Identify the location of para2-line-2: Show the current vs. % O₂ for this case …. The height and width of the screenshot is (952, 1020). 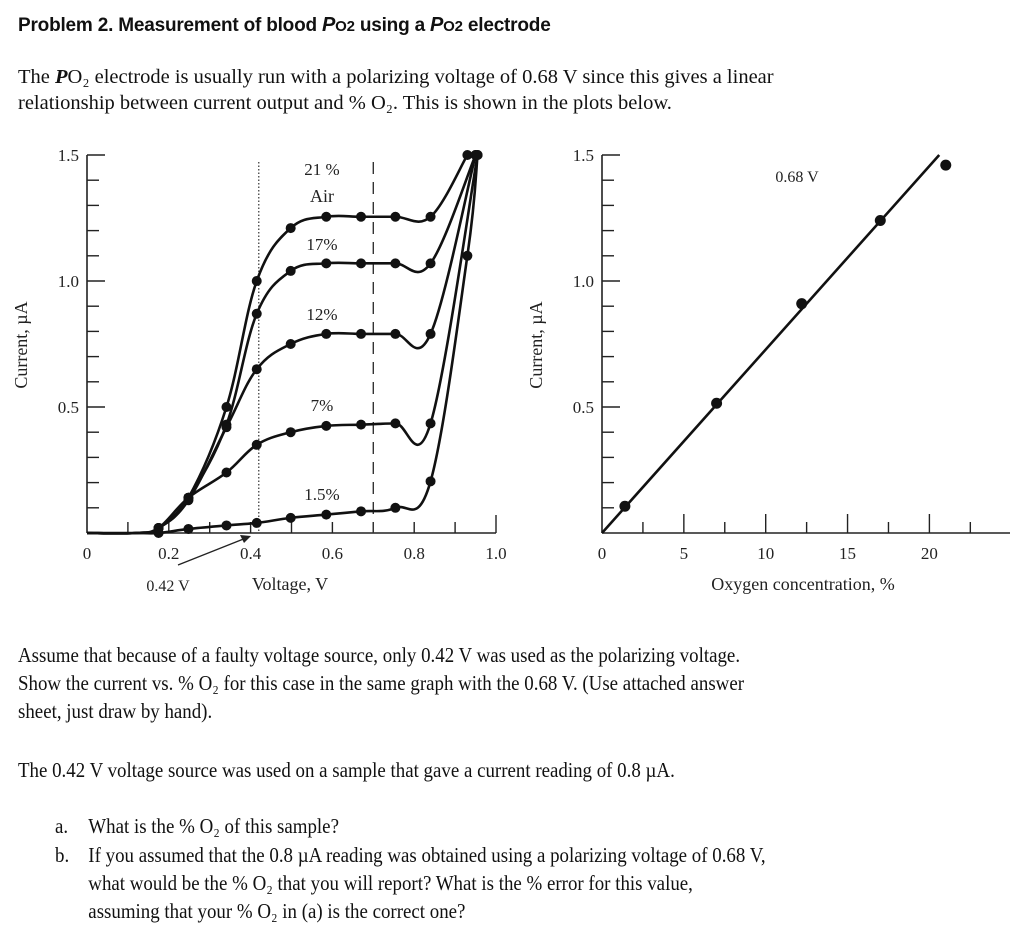
(381, 683).